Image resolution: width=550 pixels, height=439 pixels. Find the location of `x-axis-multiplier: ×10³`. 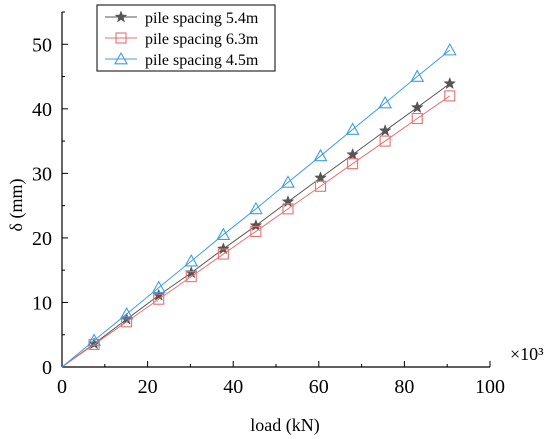

x-axis-multiplier: ×10³ is located at coordinates (527, 354).